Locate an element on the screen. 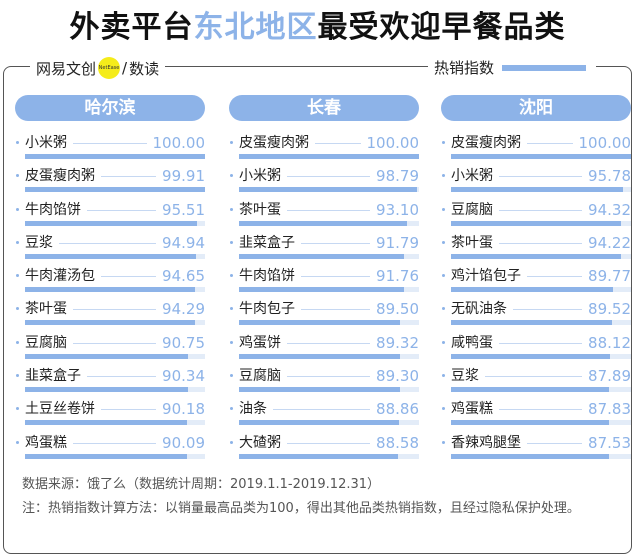 The width and height of the screenshot is (635, 559). list-item: 鸡蛋饼 89.32 is located at coordinates (324, 349).